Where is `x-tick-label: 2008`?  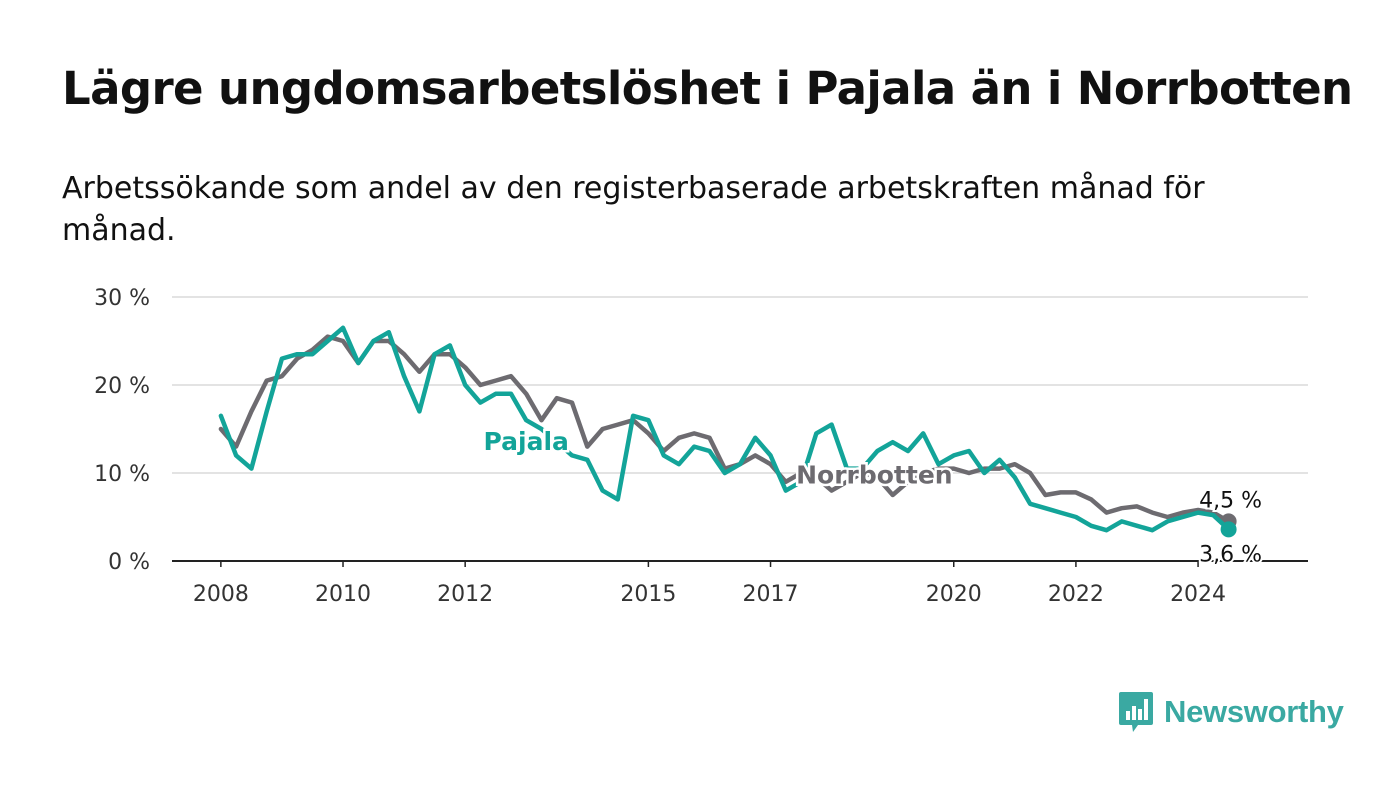 x-tick-label: 2008 is located at coordinates (221, 594).